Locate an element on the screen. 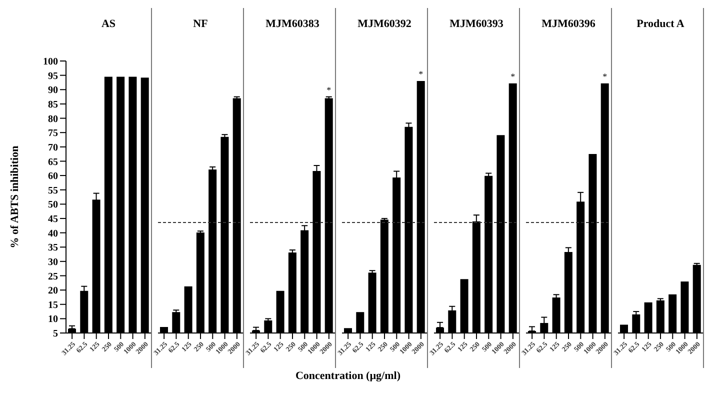  y-axis-title: % of ABTS inhibition is located at coordinates (14, 197).